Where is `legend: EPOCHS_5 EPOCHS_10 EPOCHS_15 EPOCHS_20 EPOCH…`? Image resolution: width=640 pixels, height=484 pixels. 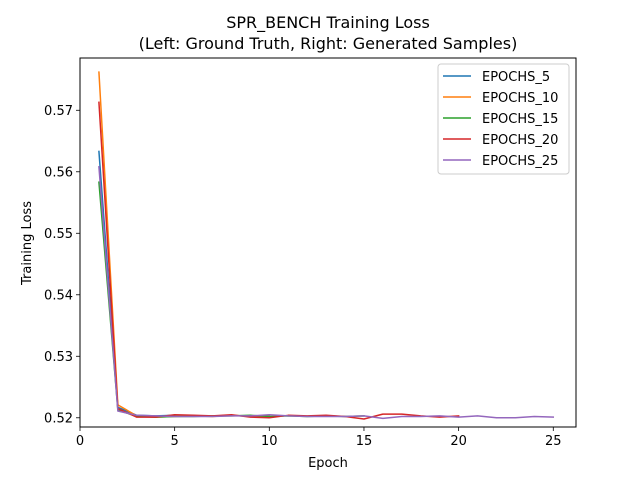 legend: EPOCHS_5 EPOCHS_10 EPOCHS_15 EPOCHS_20 EPOCH… is located at coordinates (503, 119).